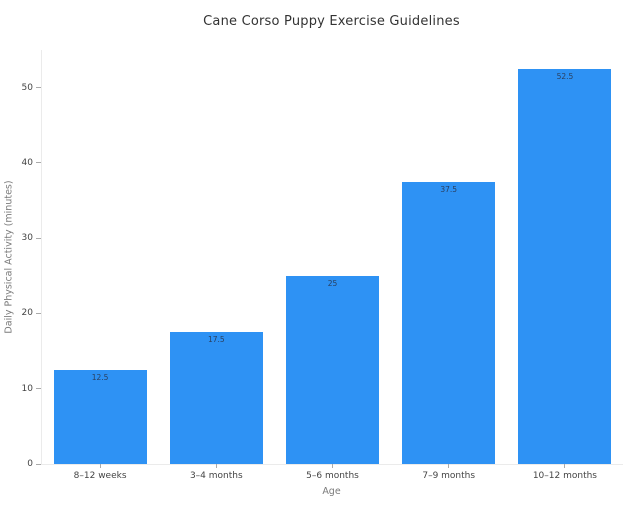  I want to click on x-tick: 3–4 months, so click(216, 472).